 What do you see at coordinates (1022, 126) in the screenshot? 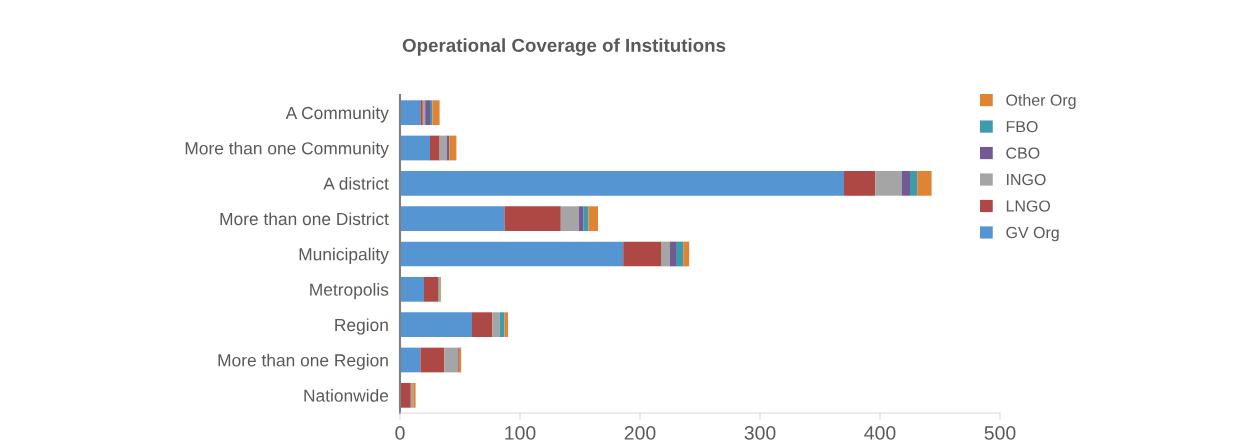
I see `legend-label: FBO` at bounding box center [1022, 126].